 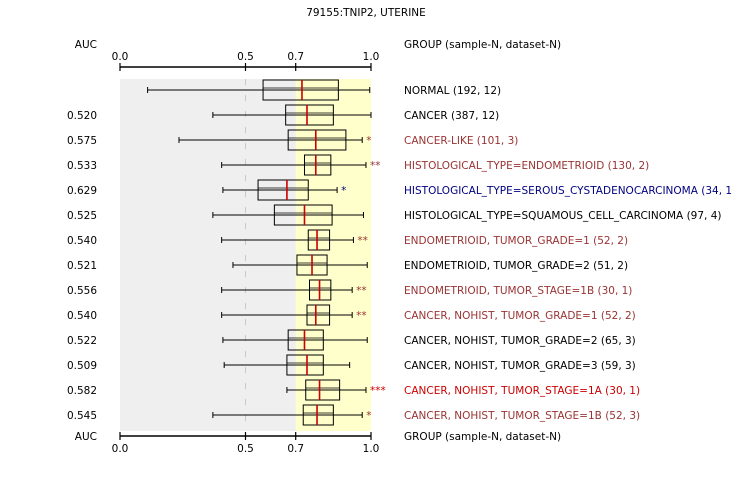 I want to click on group-label: CANCER, NOHIST, TUMOR_GRADE=2 (65, 3), so click(x=520, y=341).